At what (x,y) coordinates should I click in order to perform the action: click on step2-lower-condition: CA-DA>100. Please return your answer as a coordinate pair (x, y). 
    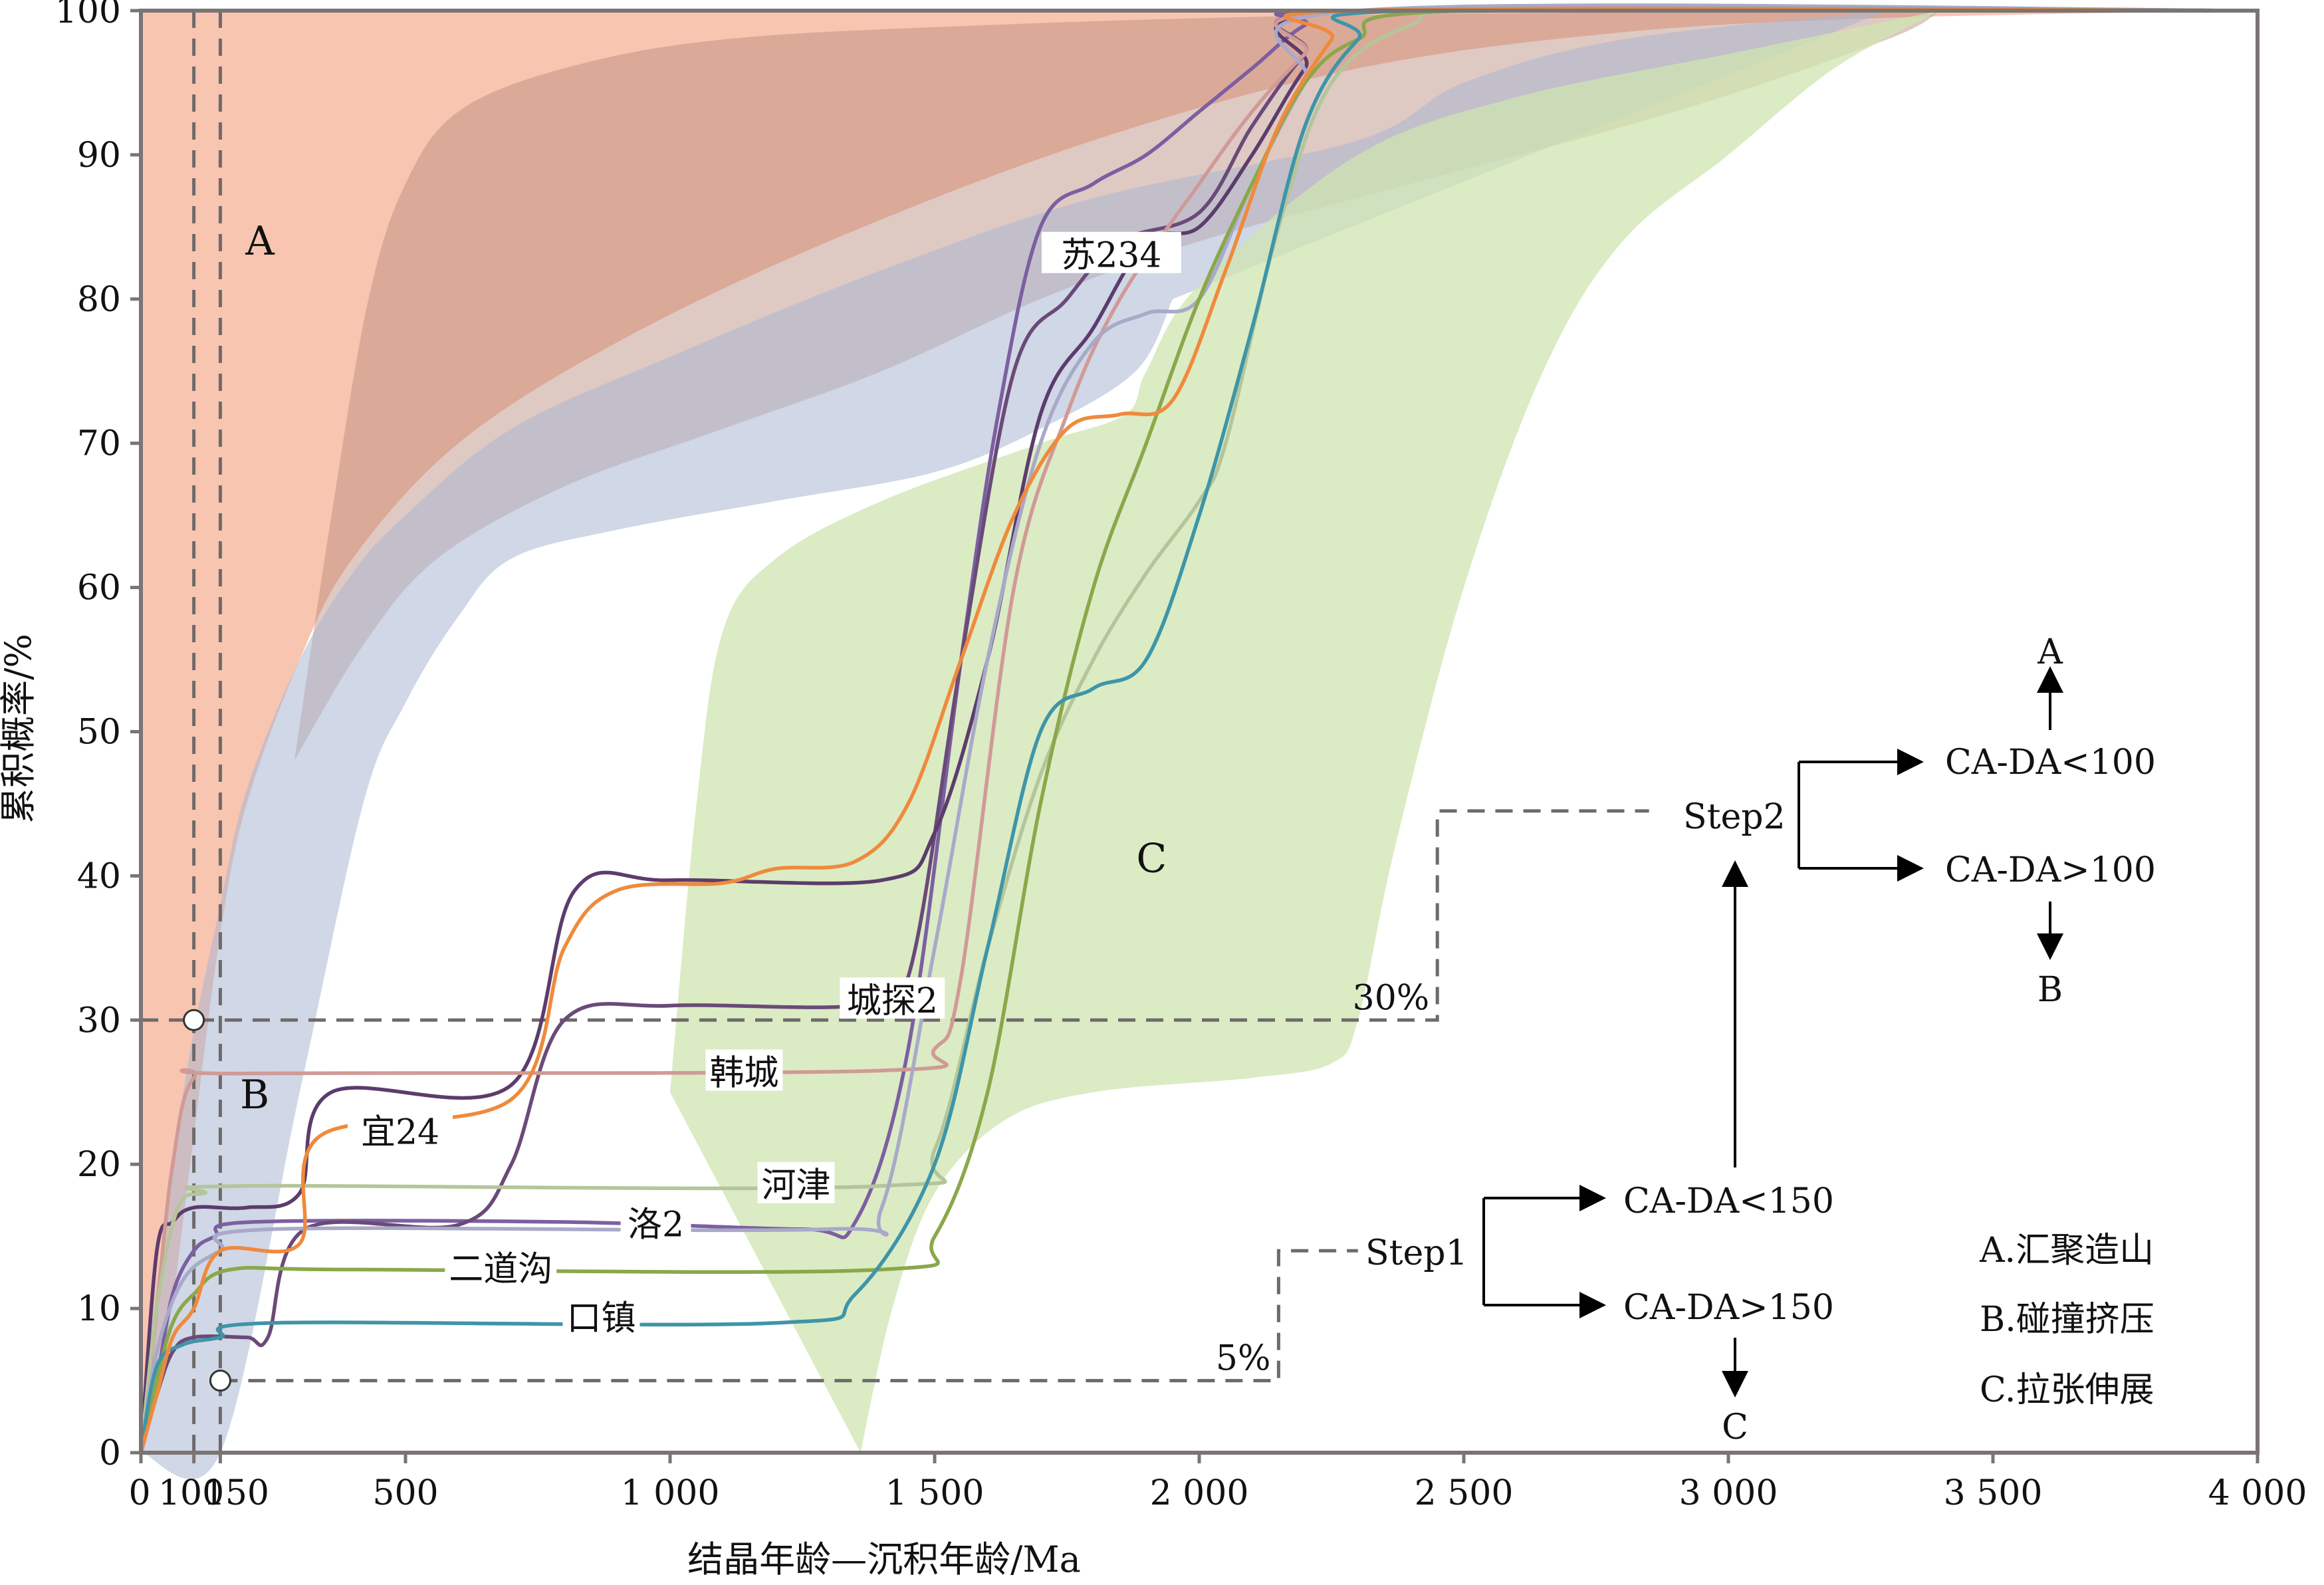
    Looking at the image, I should click on (2050, 870).